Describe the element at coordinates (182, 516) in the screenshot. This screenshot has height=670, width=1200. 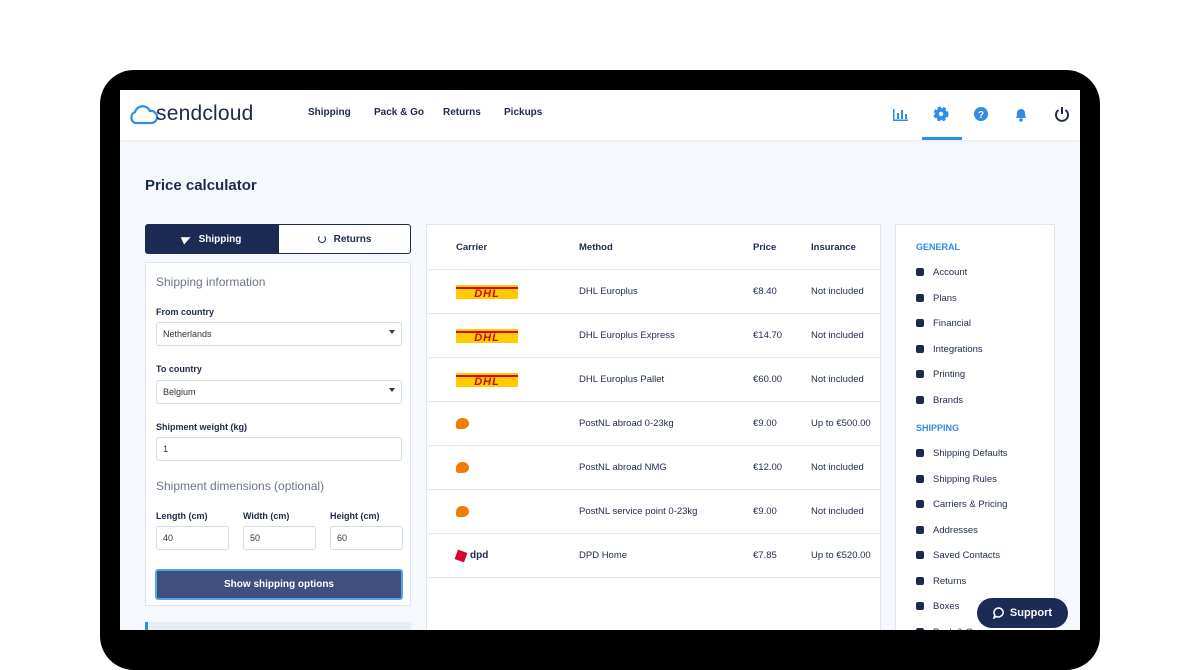
I see `field-label: Length (cm)` at that location.